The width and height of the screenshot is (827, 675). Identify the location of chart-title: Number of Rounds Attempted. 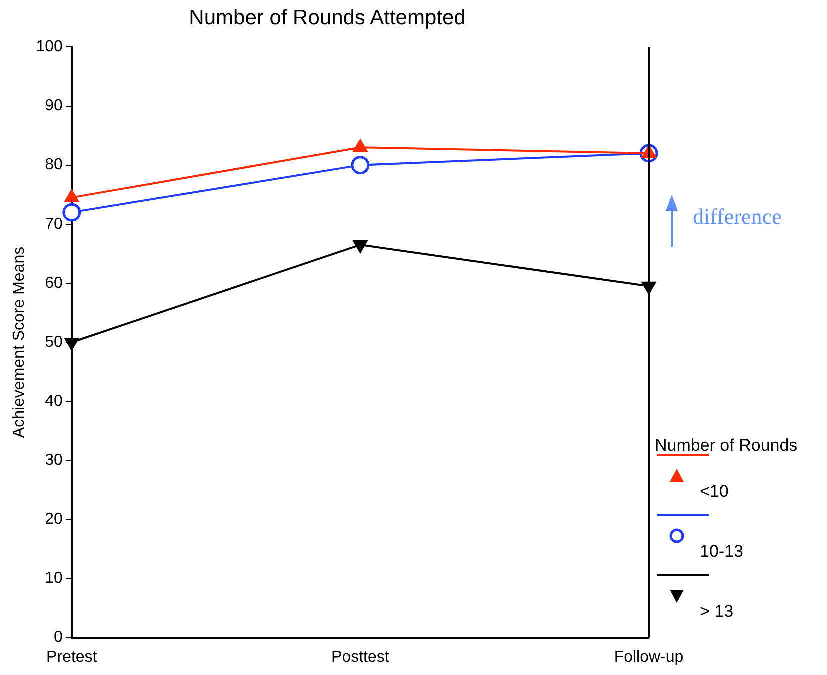
(327, 18).